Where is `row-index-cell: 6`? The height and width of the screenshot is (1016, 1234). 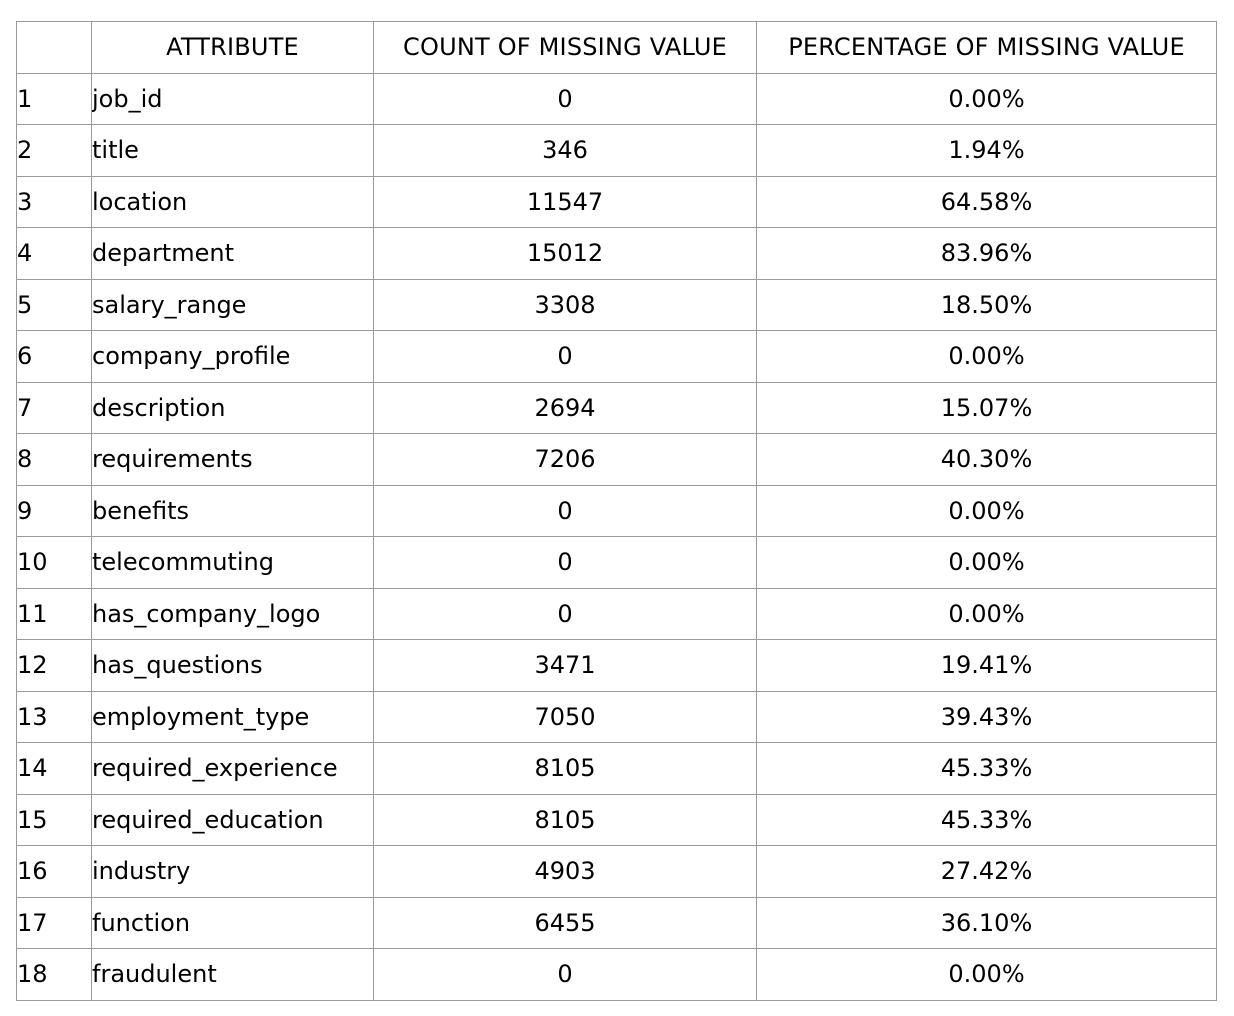 row-index-cell: 6 is located at coordinates (54, 357).